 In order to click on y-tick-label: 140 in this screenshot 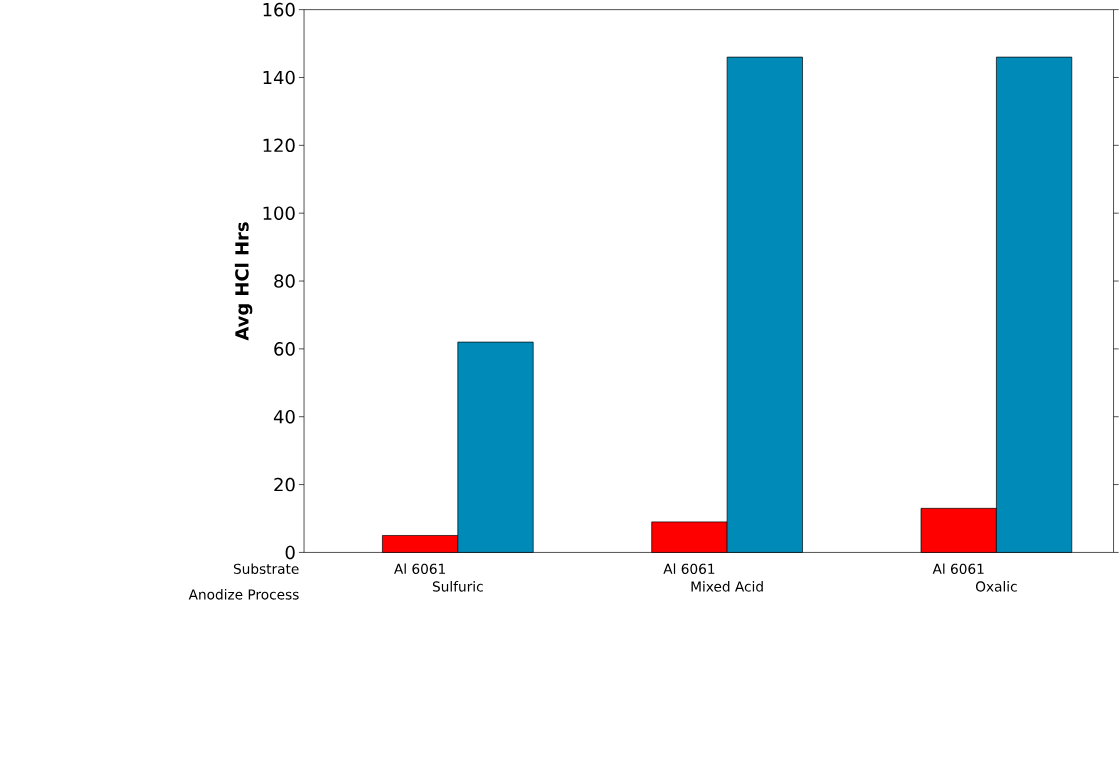, I will do `click(279, 77)`.